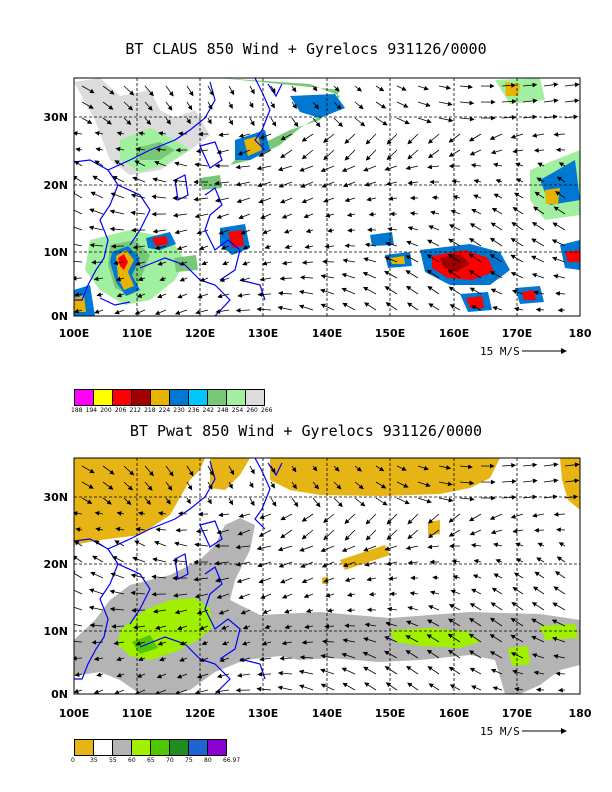 The image size is (612, 792). Describe the element at coordinates (454, 333) in the screenshot. I see `x-tick: 160E` at that location.